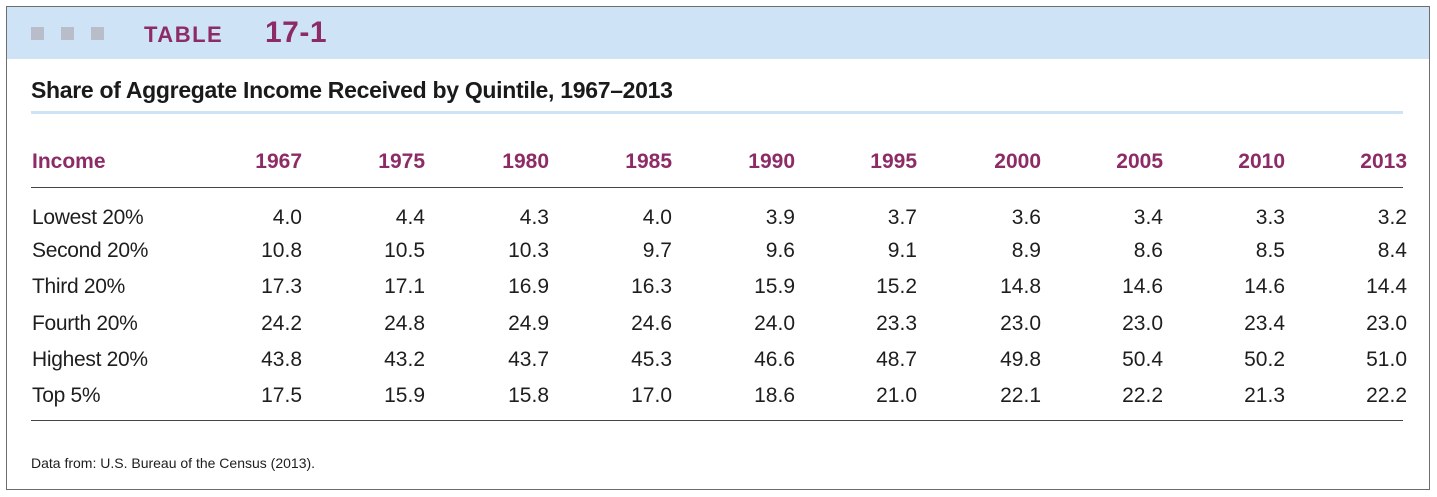  What do you see at coordinates (774, 395) in the screenshot?
I see `table-cell: 18.6` at bounding box center [774, 395].